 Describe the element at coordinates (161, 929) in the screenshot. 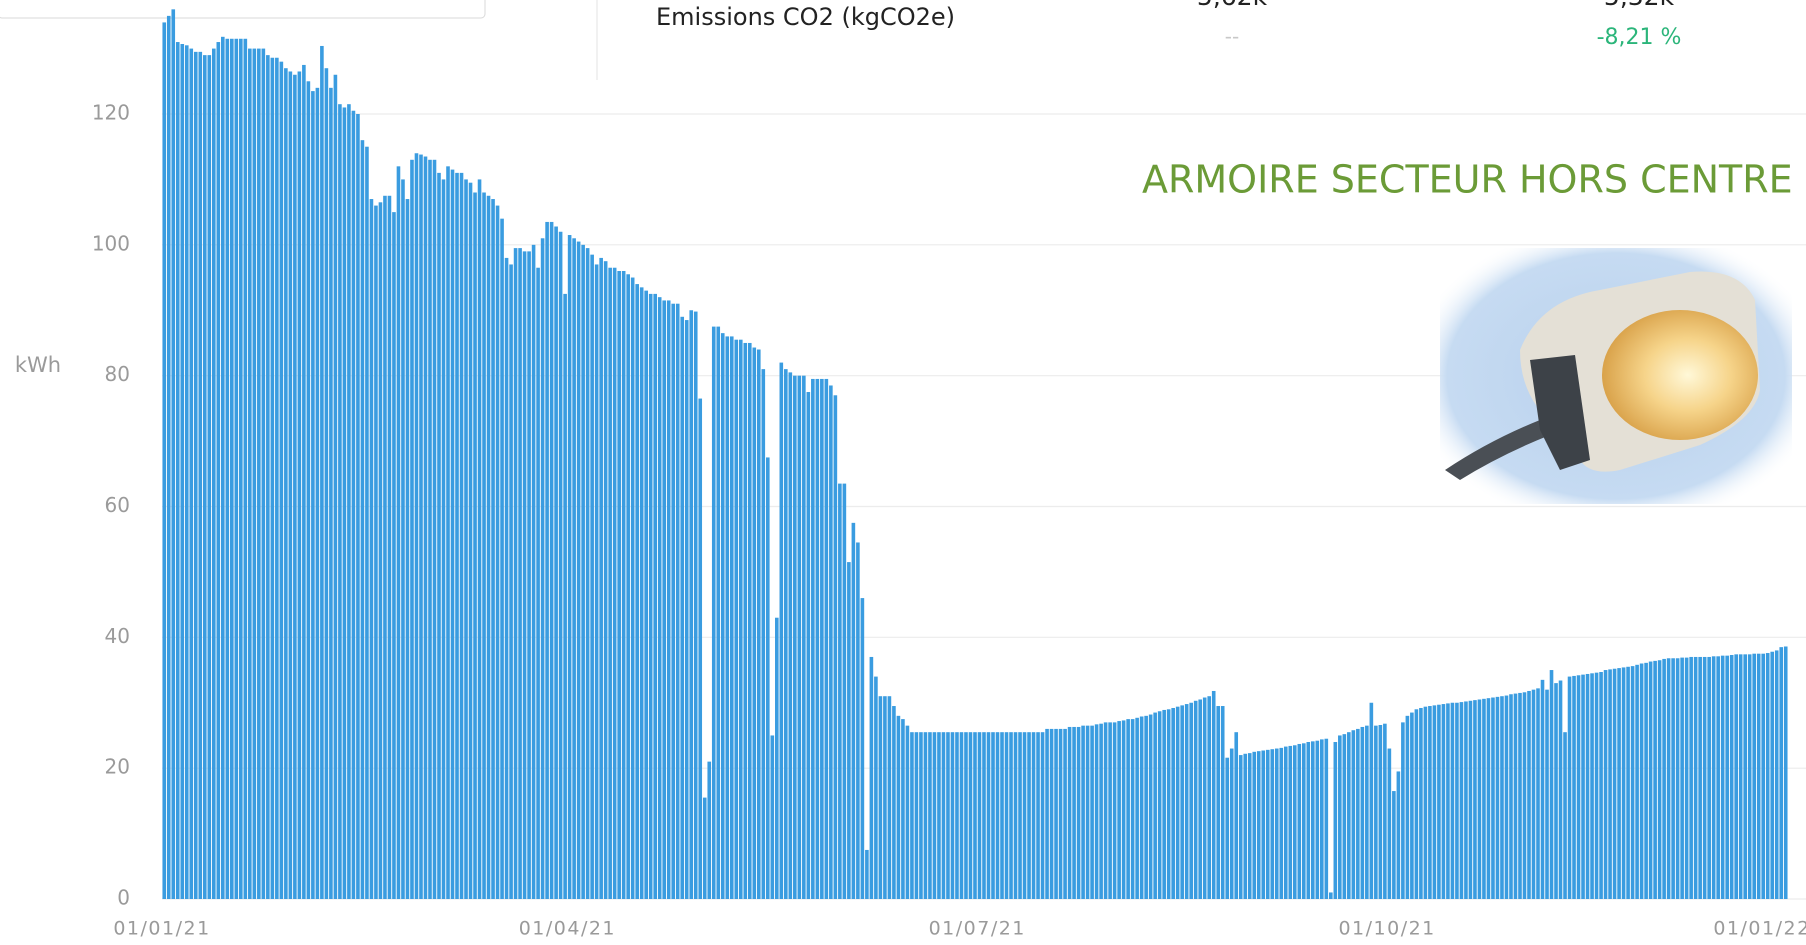

I see `x-tick-label: 01/01/21` at that location.